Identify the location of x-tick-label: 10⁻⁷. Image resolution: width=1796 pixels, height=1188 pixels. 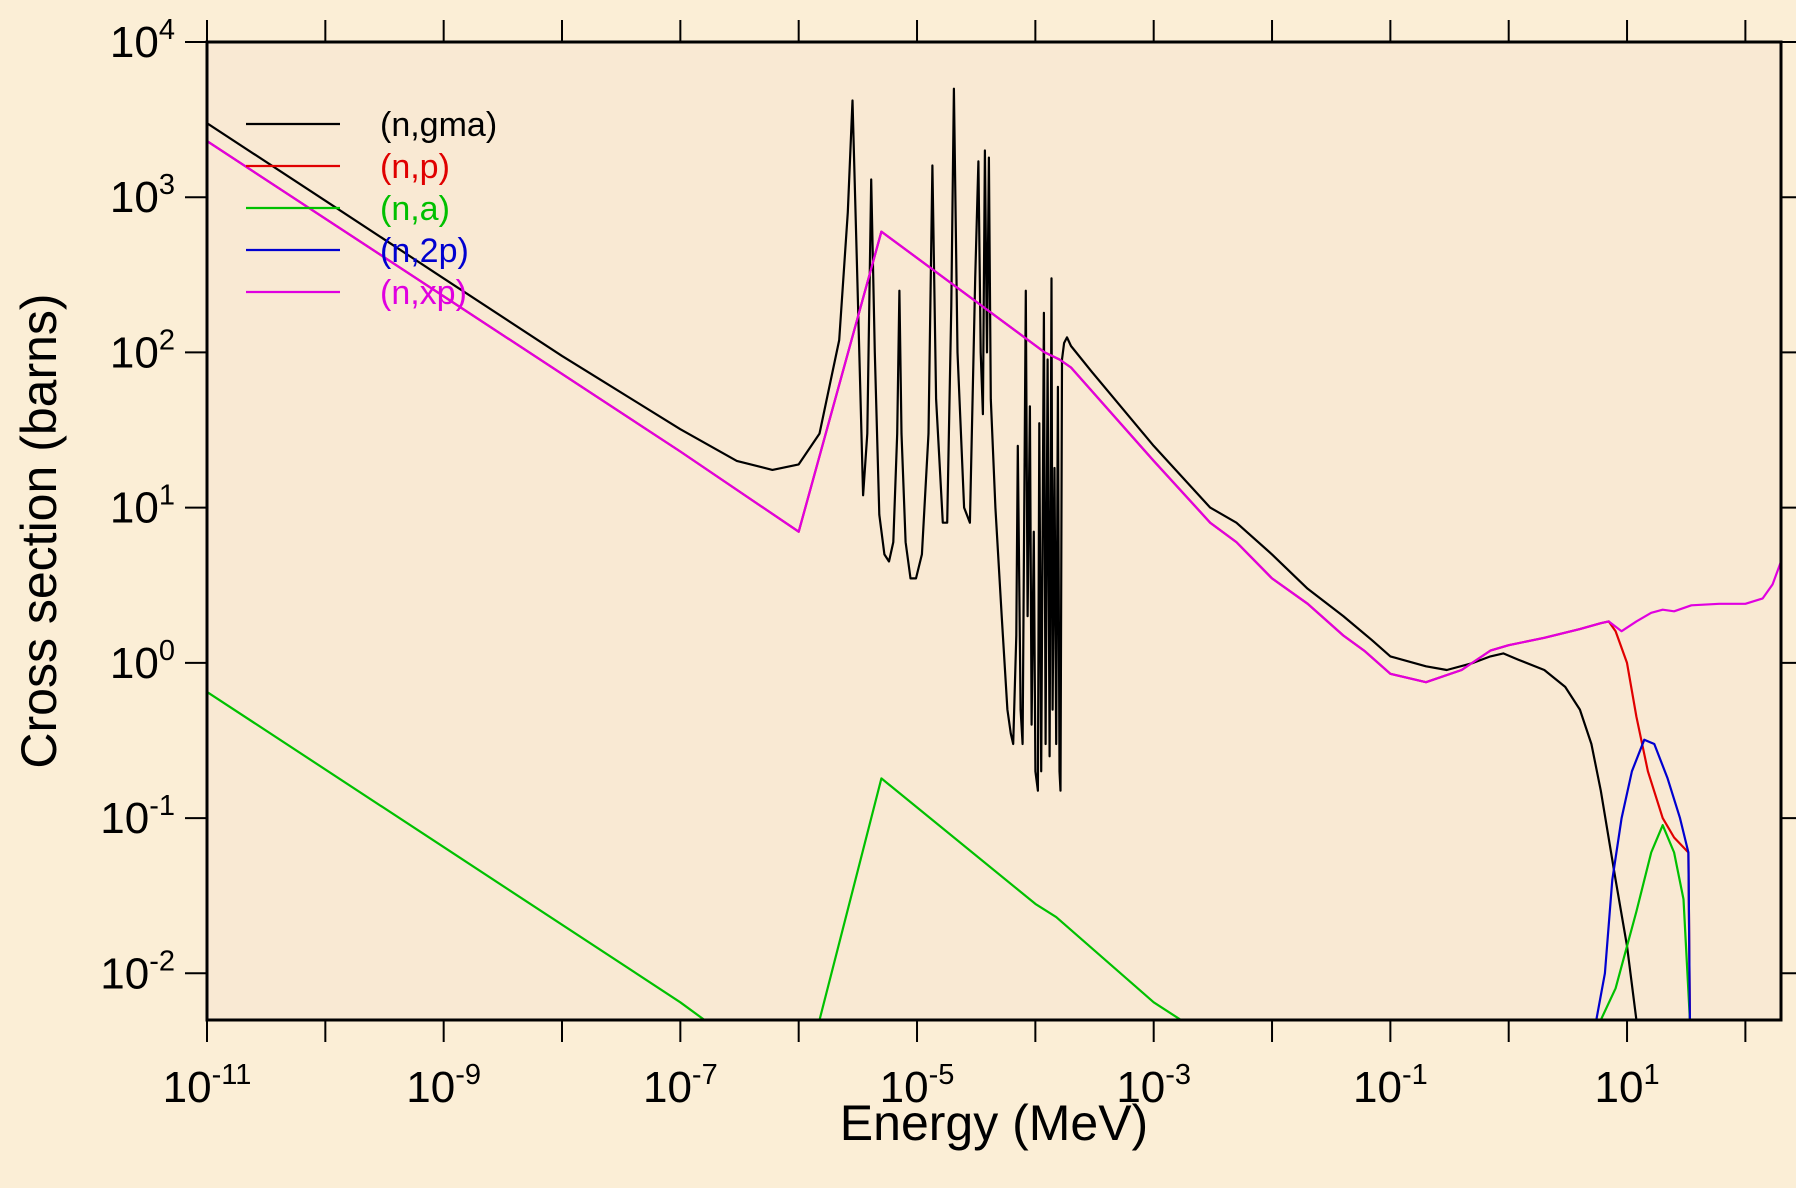
(680, 1085).